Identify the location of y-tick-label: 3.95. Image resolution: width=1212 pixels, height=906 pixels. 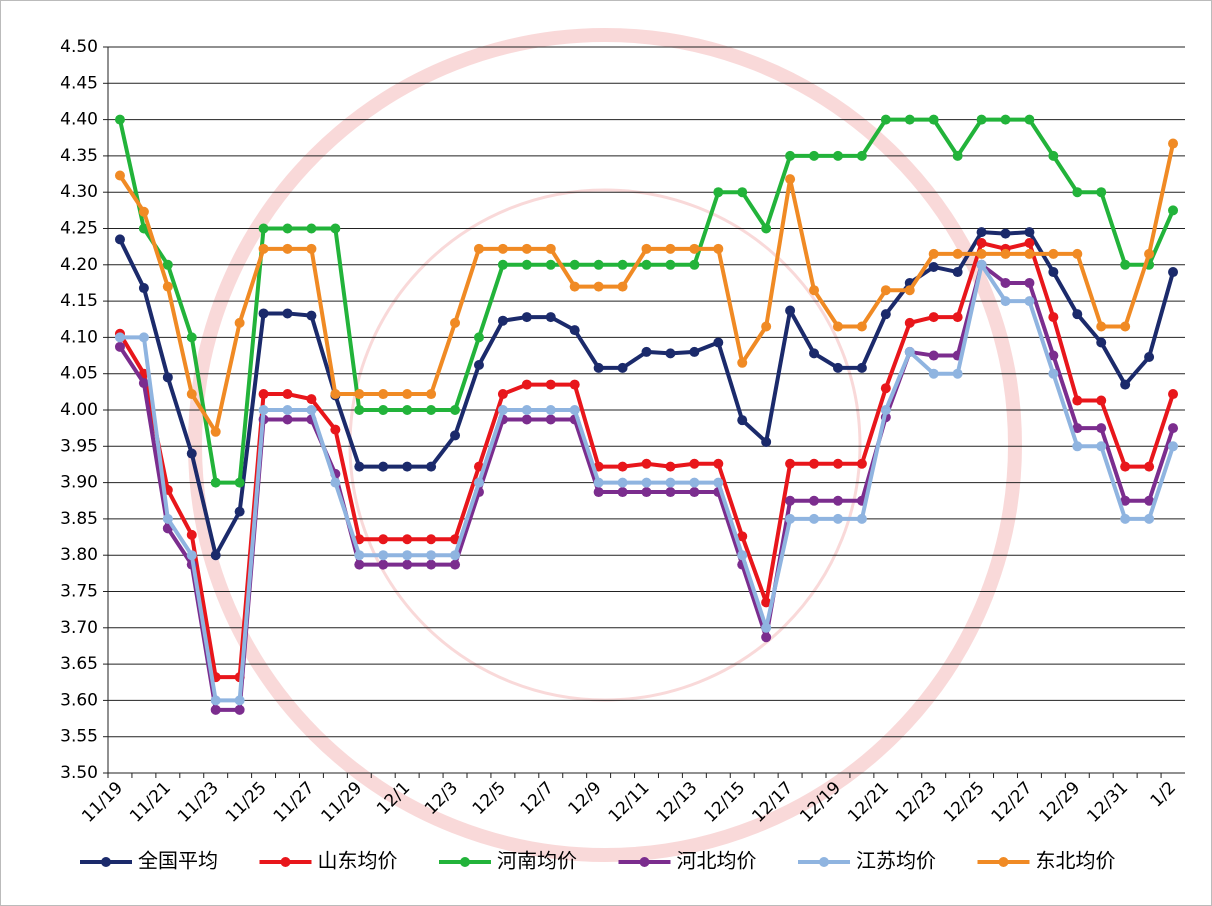
(79, 446).